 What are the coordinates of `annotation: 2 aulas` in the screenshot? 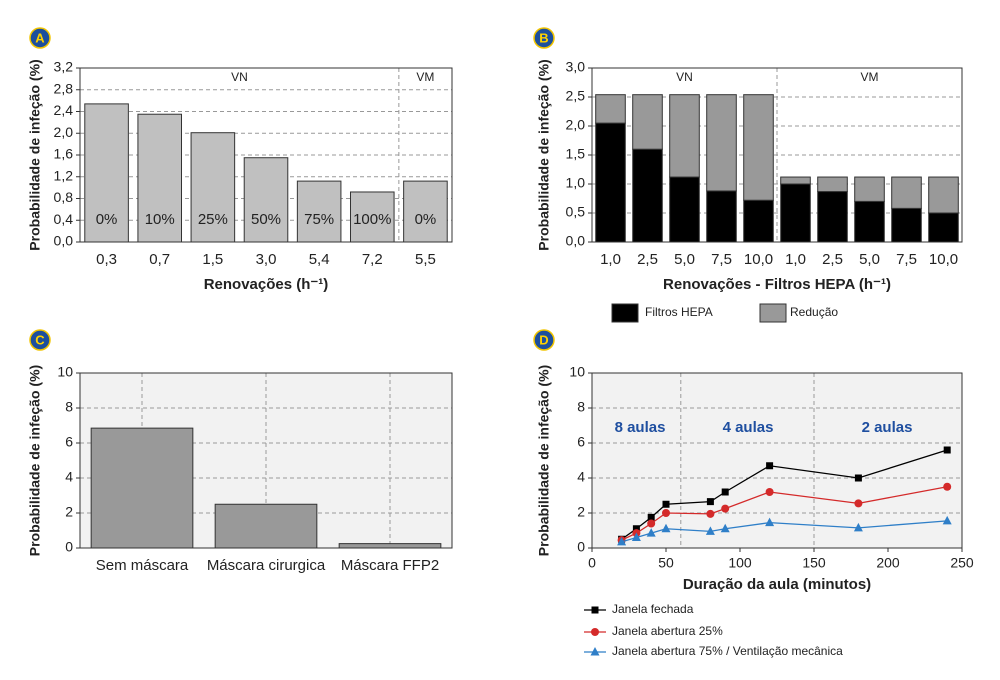 It's located at (887, 427).